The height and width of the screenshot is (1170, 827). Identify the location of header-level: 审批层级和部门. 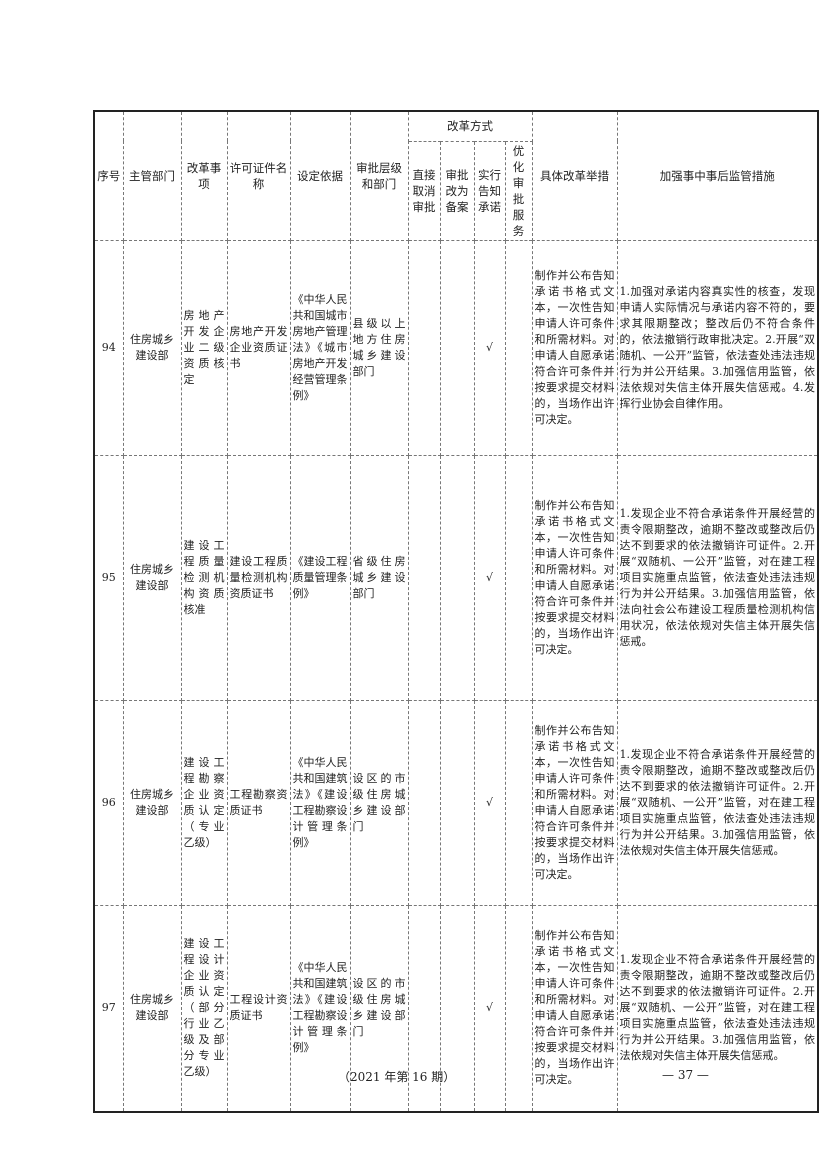
(379, 175).